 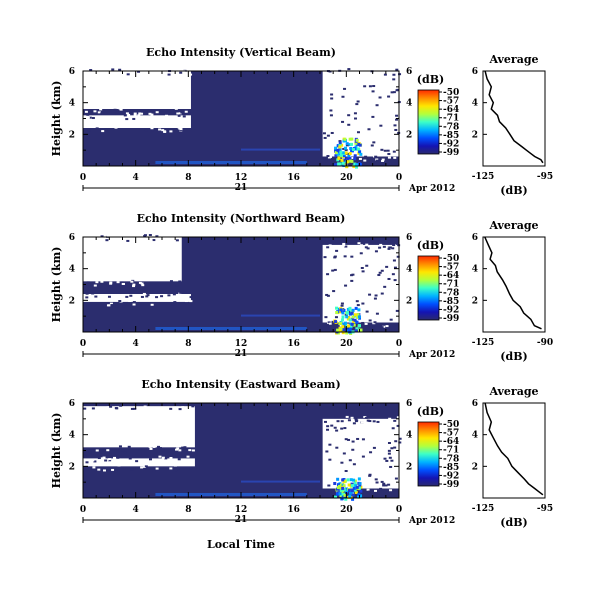 I want to click on no-data-region, so click(x=132, y=259).